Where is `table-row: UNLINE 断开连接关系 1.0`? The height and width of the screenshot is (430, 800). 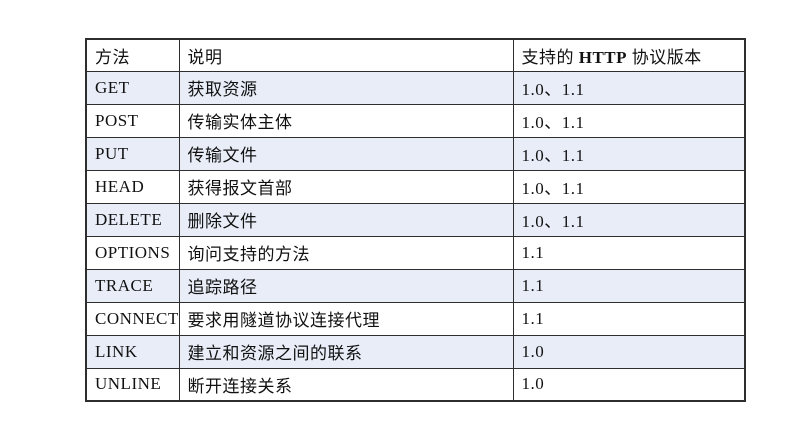 table-row: UNLINE 断开连接关系 1.0 is located at coordinates (415, 384).